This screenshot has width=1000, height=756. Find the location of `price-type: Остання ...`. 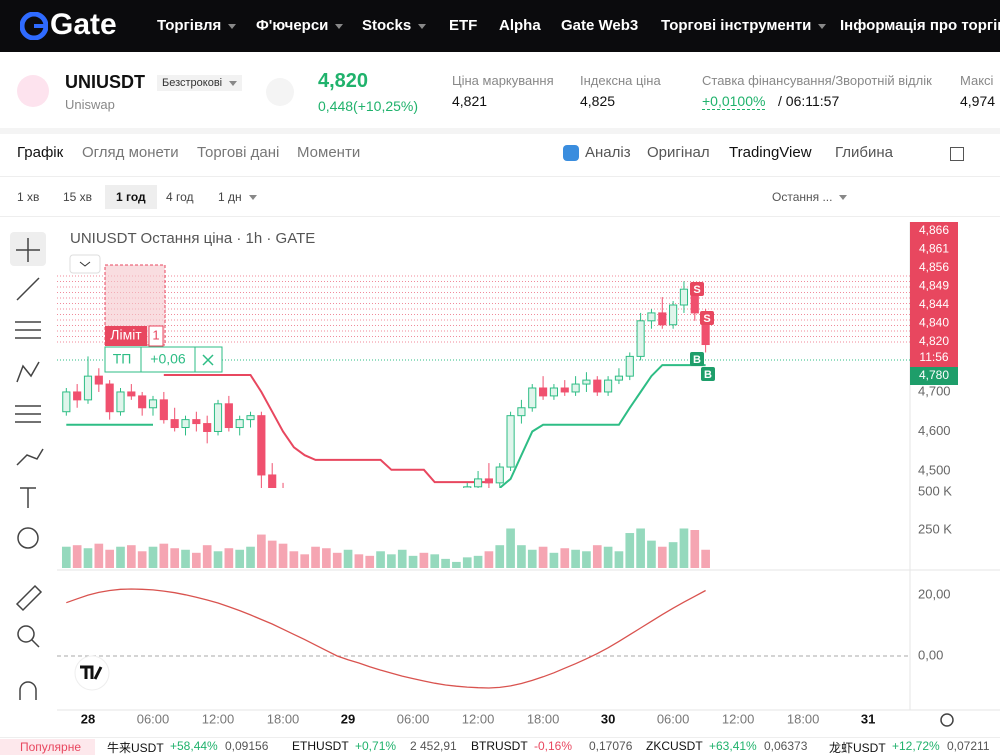

price-type: Остання ... is located at coordinates (809, 197).